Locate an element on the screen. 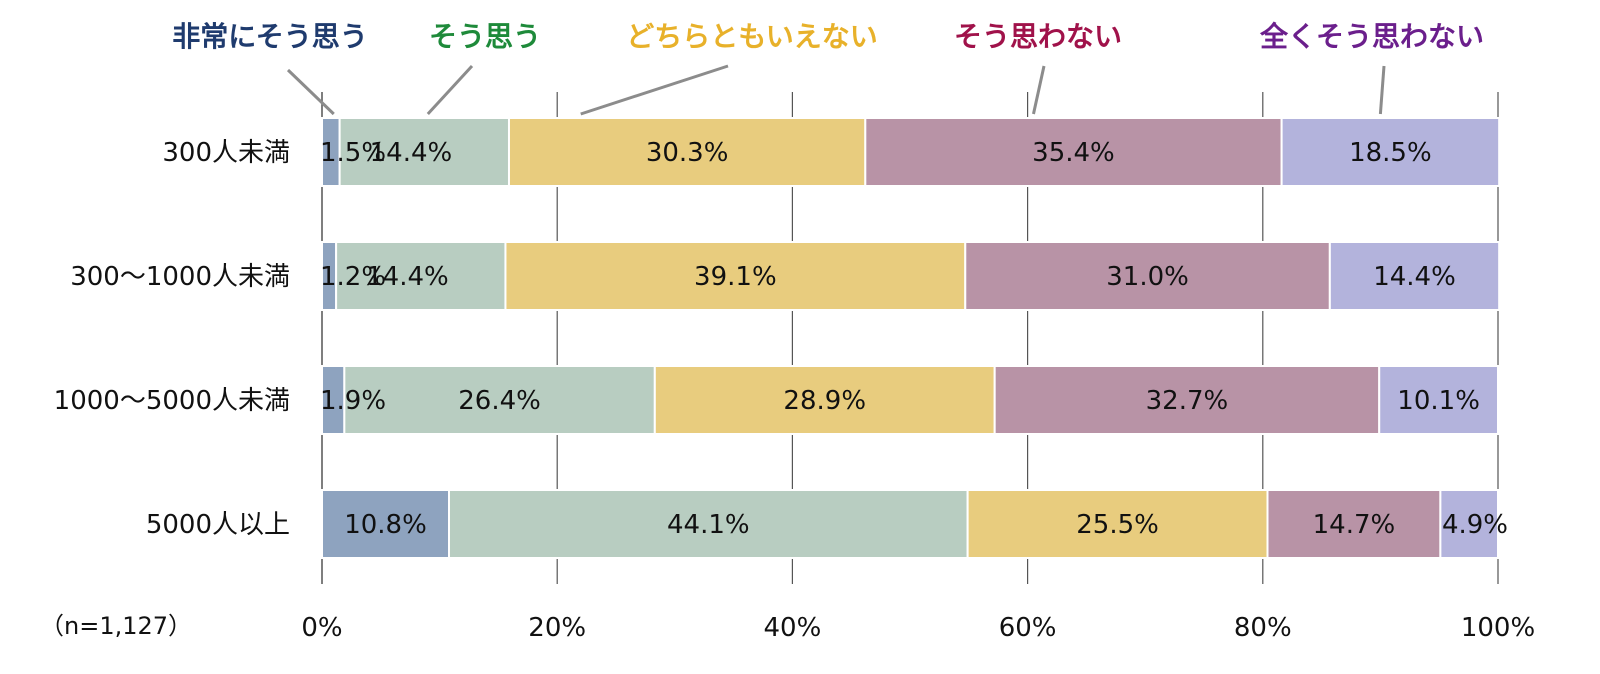 The image size is (1600, 674). legend-label: 全くそう思わない is located at coordinates (1371, 36).